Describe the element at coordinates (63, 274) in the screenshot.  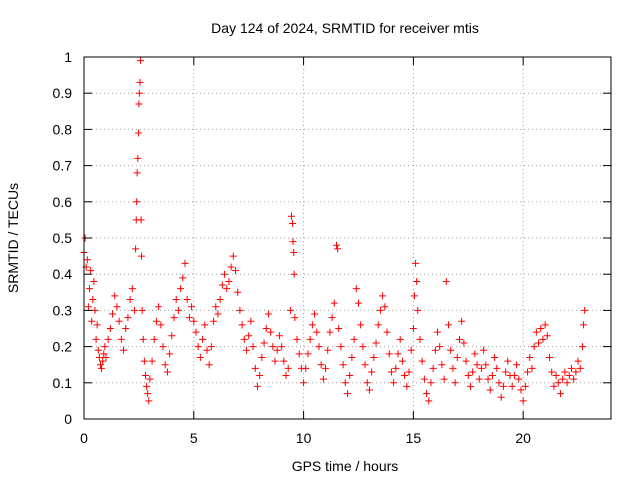
I see `y-tick-label: 0.4` at that location.